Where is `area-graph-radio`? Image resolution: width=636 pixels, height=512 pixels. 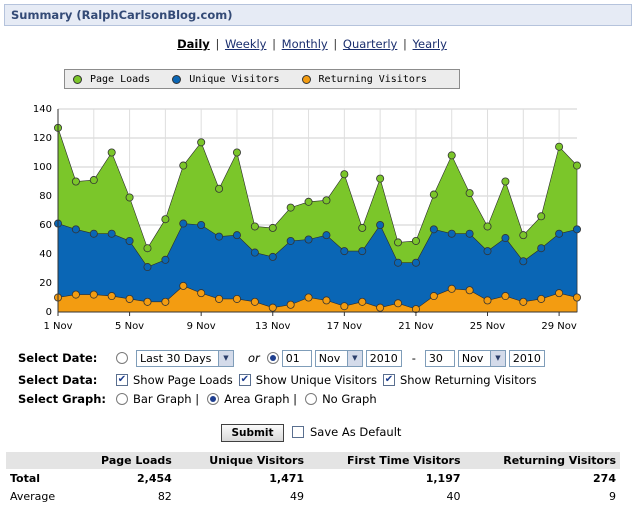
area-graph-radio is located at coordinates (213, 399).